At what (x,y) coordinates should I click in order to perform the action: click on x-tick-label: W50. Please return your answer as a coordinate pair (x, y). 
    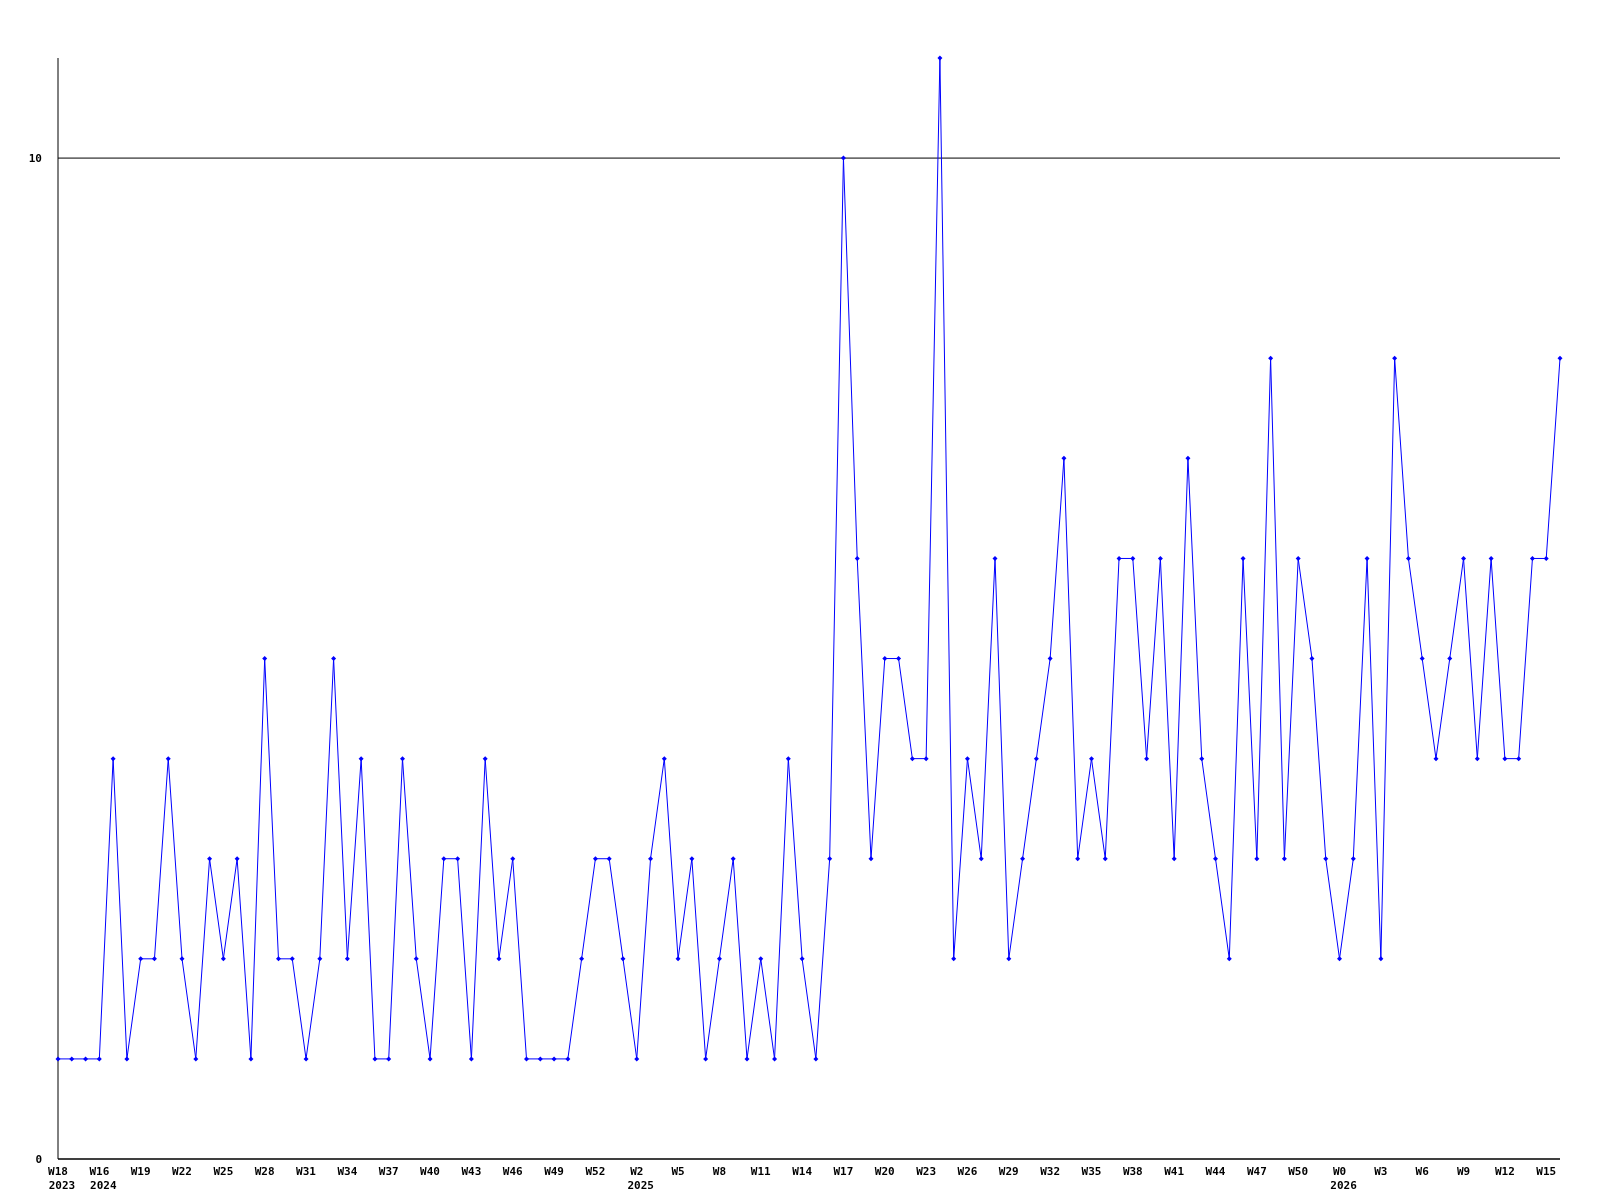
    Looking at the image, I should click on (1298, 1171).